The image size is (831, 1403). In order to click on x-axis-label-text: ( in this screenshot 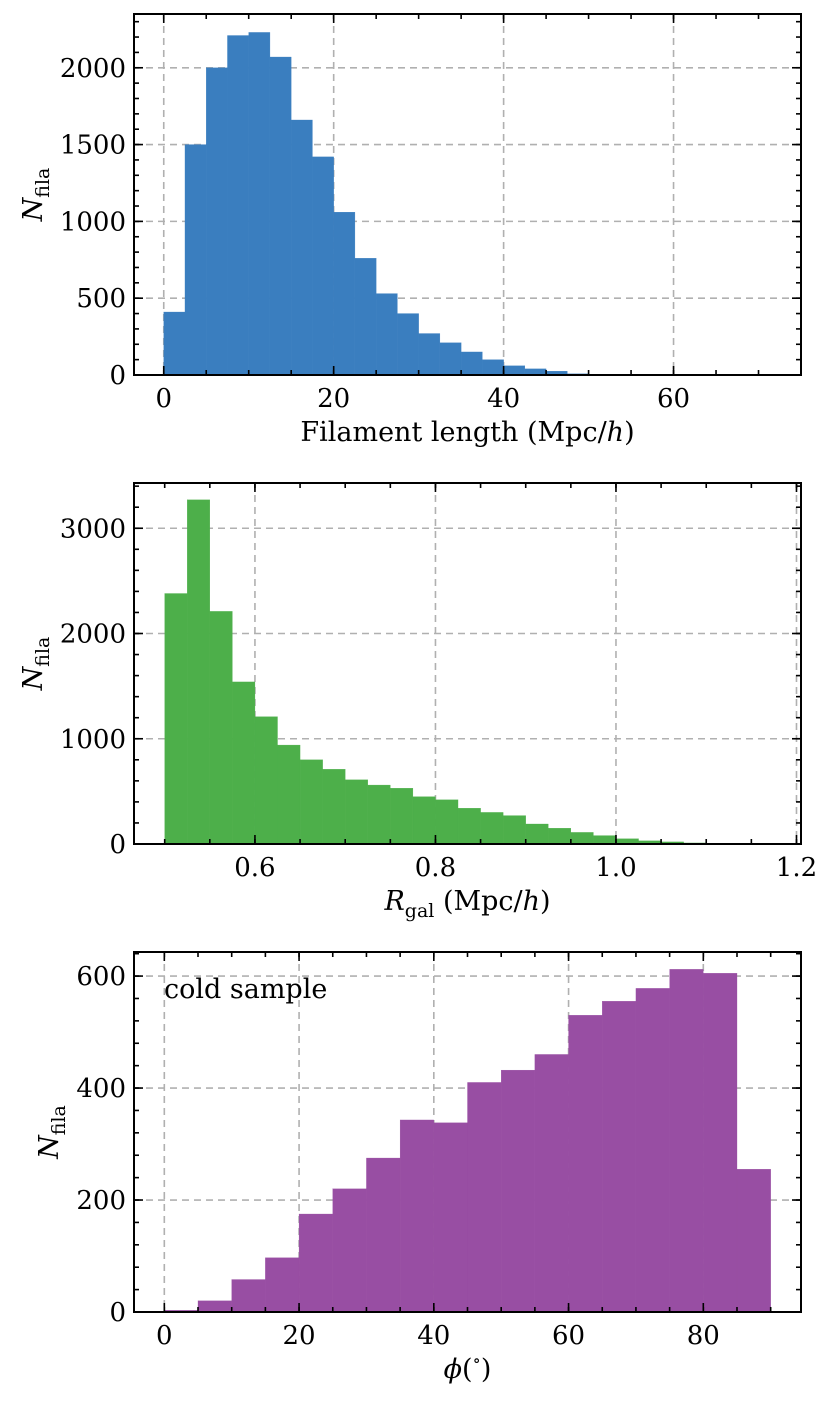, I will do `click(467, 1369)`.